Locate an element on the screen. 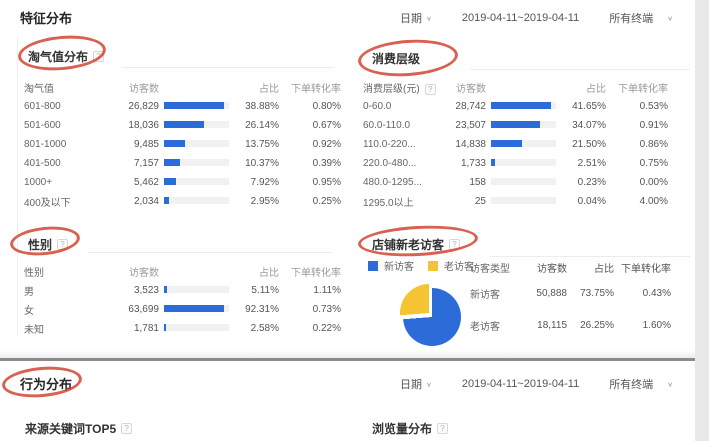 This screenshot has height=441, width=709. column-header: 访客类型 is located at coordinates (490, 269).